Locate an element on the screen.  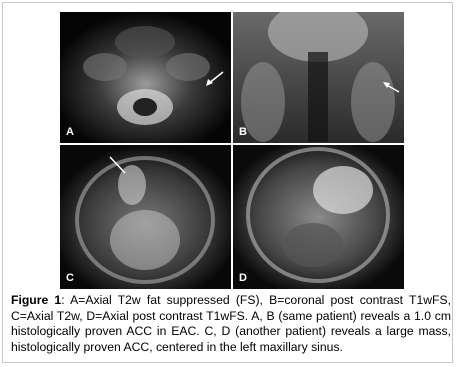
mri-panel: C is located at coordinates (145, 217).